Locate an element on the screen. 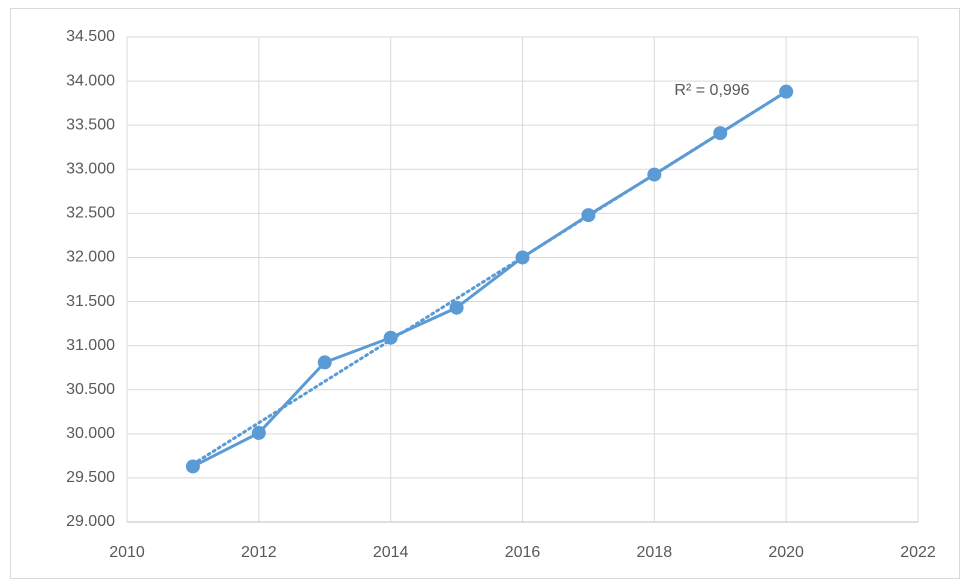 The width and height of the screenshot is (961, 580). x-tick-label: 2016 is located at coordinates (523, 552).